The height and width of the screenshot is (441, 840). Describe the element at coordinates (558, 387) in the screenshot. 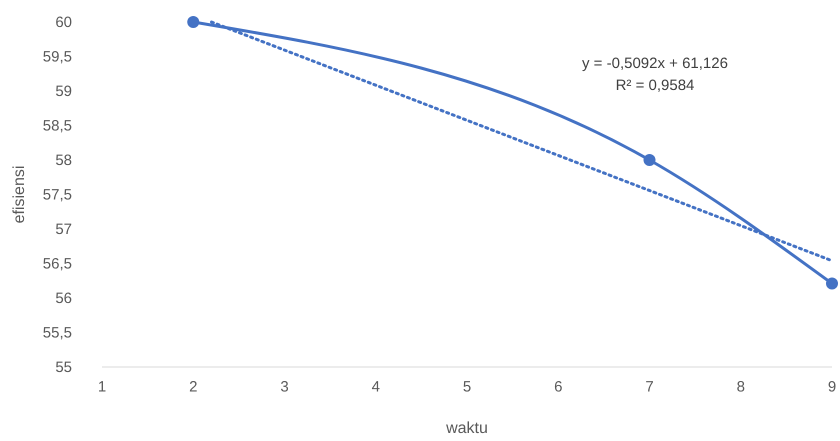

I see `x-tick-label: 6` at that location.